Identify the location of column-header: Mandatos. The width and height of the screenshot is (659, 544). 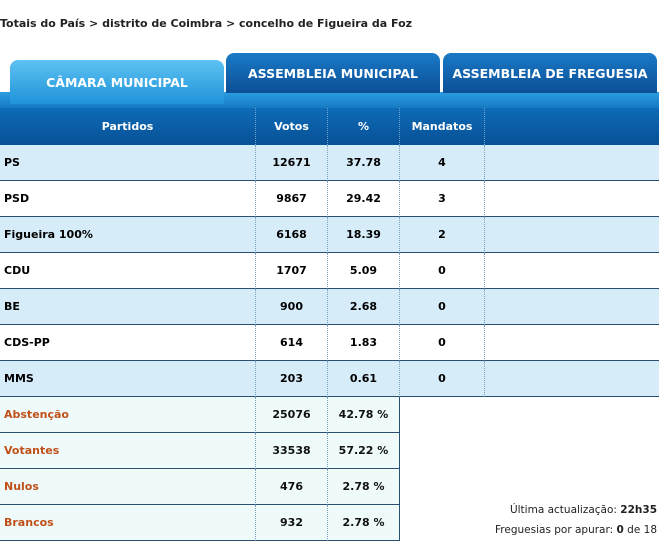
(442, 126).